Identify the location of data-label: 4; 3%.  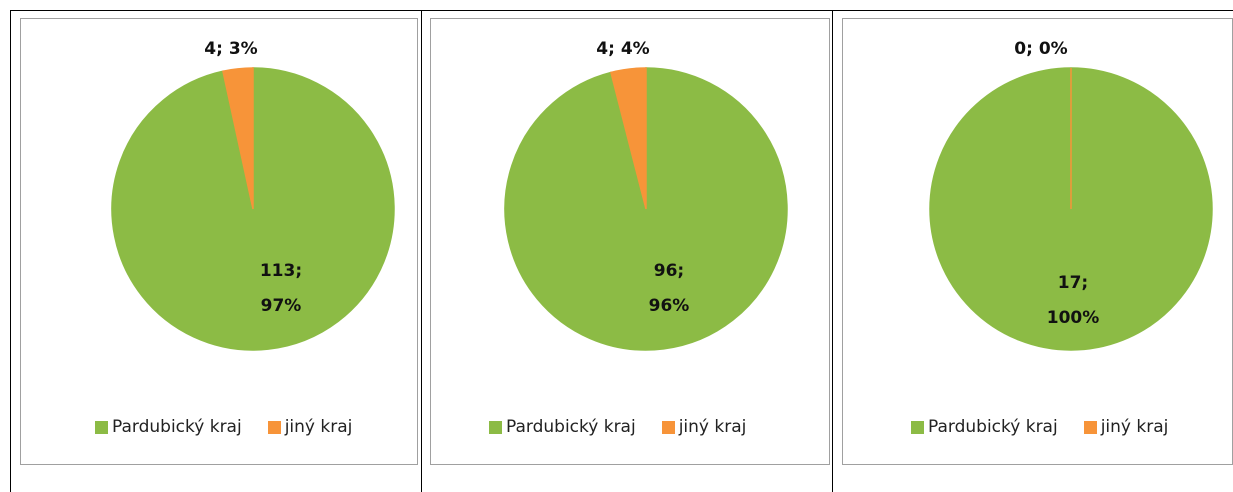
(231, 49).